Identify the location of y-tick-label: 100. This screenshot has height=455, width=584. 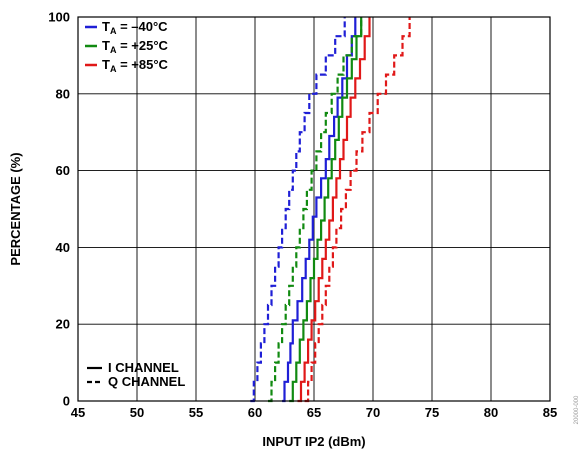
(59, 17).